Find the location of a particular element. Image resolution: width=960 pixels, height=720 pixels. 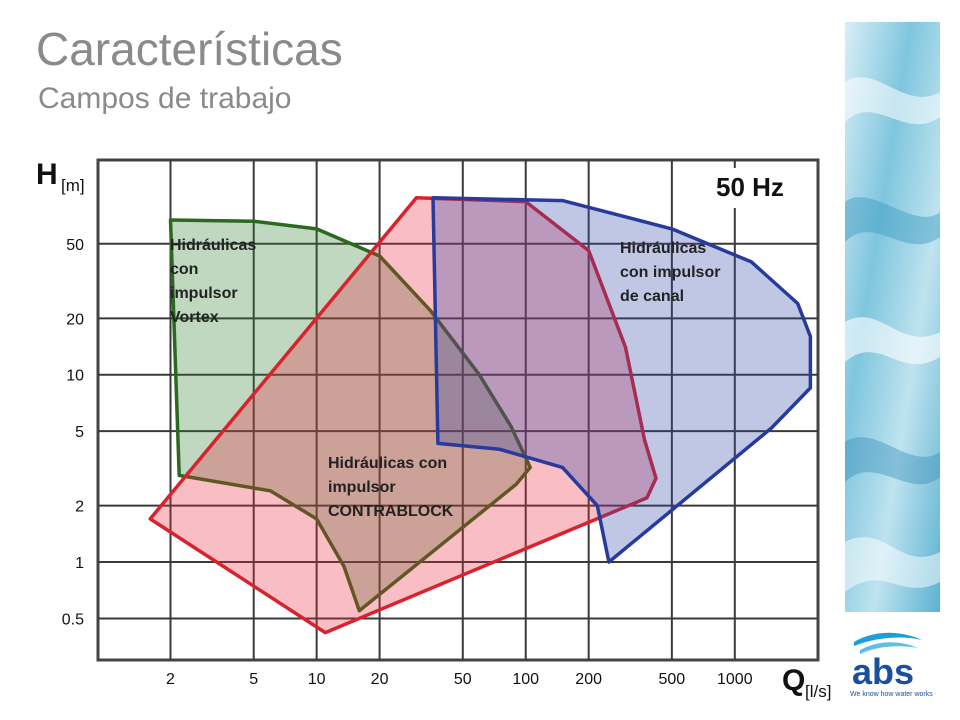

series-label-0-line-1: con is located at coordinates (184, 269).